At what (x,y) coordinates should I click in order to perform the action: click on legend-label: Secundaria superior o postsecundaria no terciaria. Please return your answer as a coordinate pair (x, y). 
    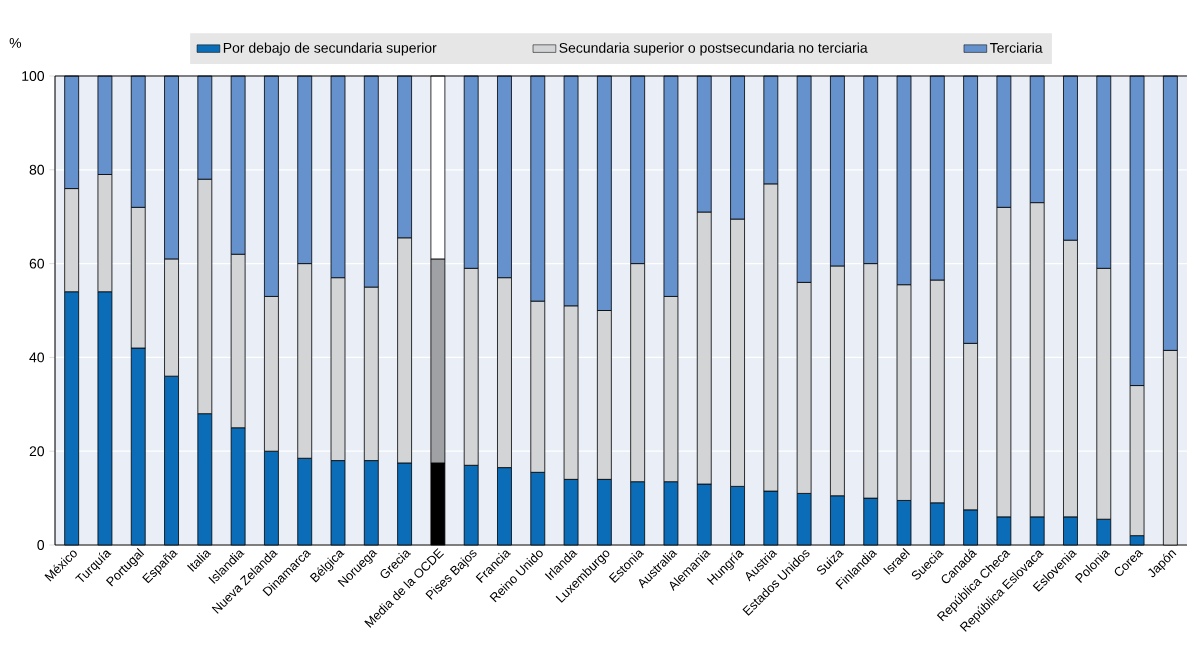
    Looking at the image, I should click on (713, 49).